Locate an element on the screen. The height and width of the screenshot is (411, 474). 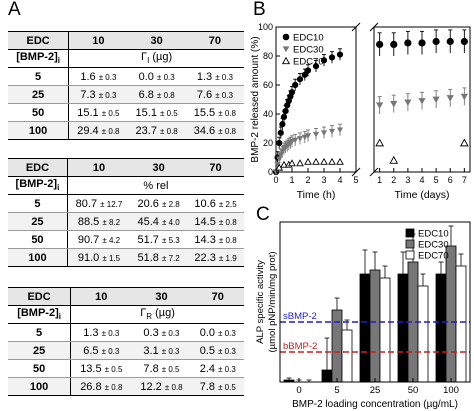
table-row: 25 6.5 ± 0.3 3.1 ± 0.3 0.5 ± 0.3 is located at coordinates (126, 350).